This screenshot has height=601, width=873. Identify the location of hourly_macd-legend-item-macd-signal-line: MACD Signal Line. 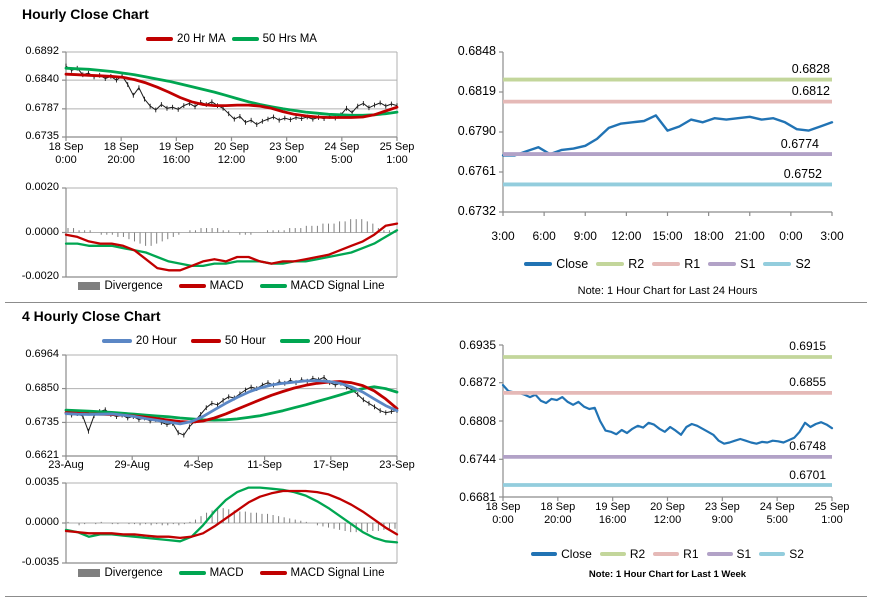
(322, 286).